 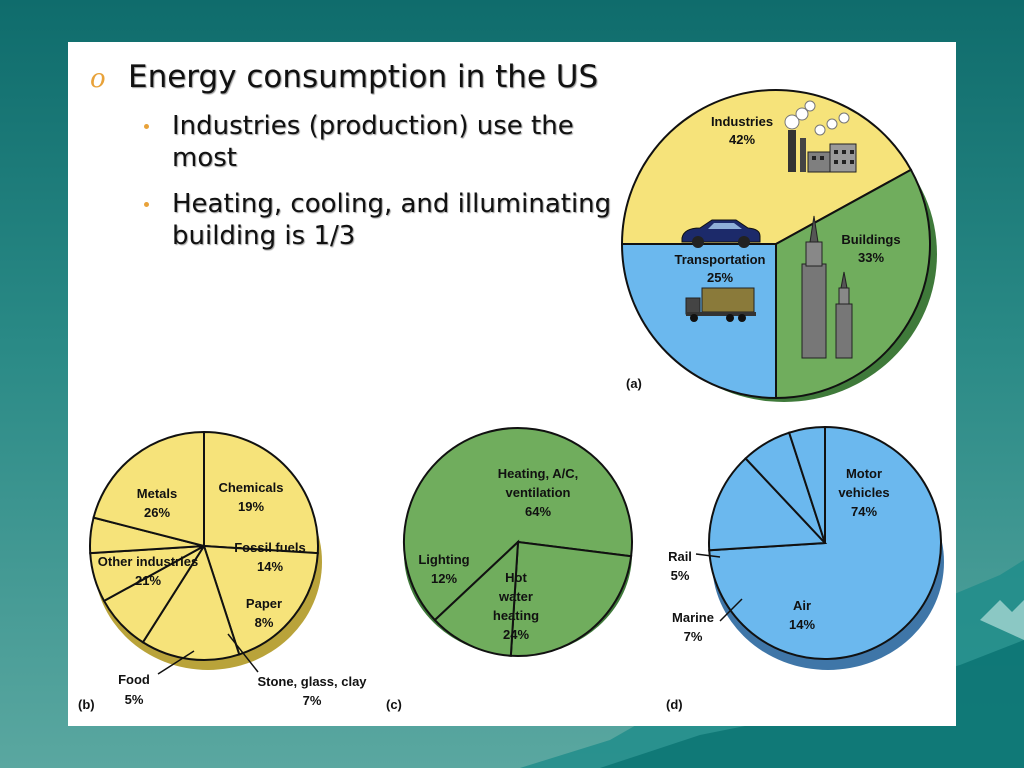 I want to click on truck-icon, so click(x=720, y=304).